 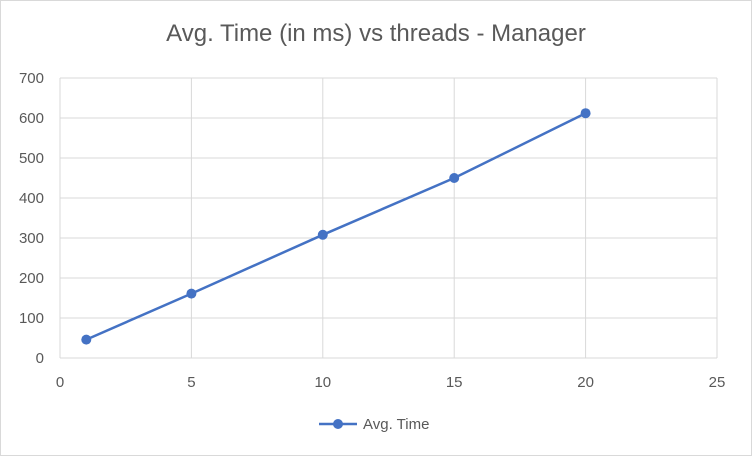 I want to click on y-tick-label: 0, so click(x=40, y=358).